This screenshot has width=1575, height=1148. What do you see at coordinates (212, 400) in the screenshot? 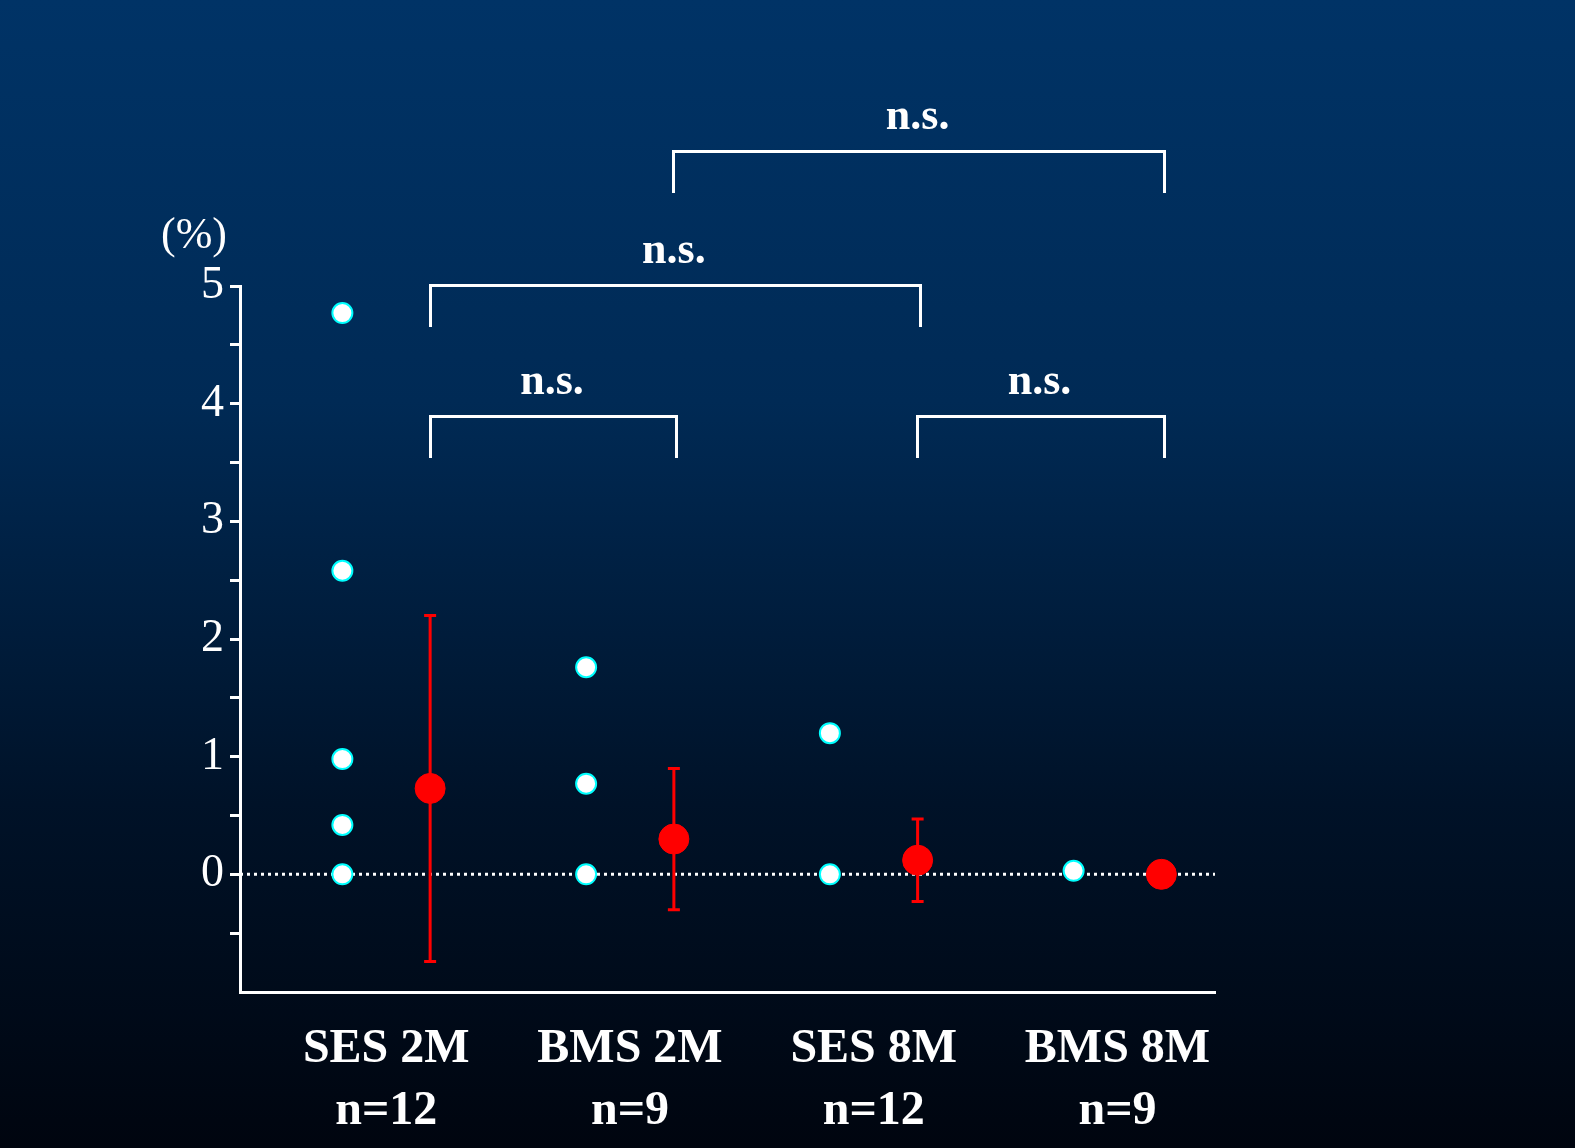
I see `y-tick-label: 4` at bounding box center [212, 400].